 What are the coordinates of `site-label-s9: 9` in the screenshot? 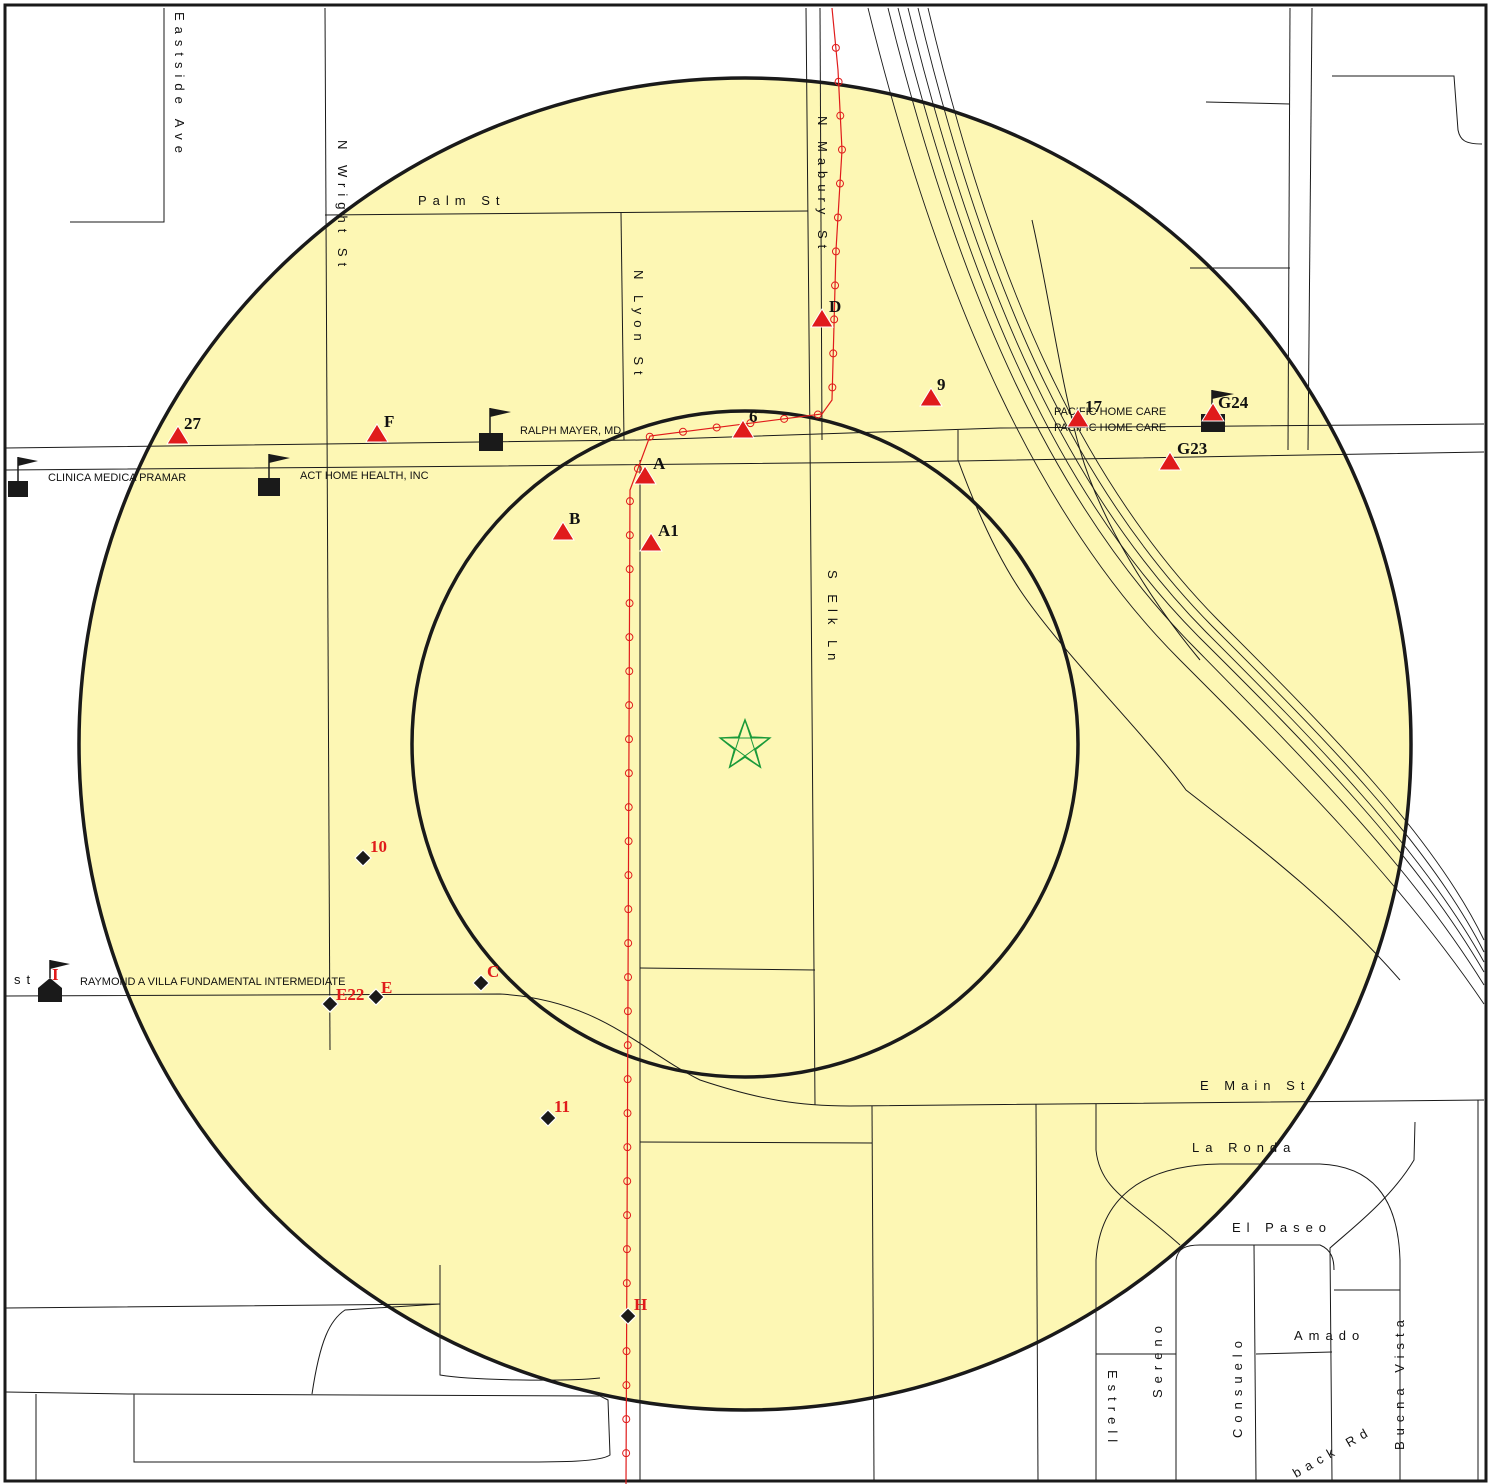 It's located at (941, 384).